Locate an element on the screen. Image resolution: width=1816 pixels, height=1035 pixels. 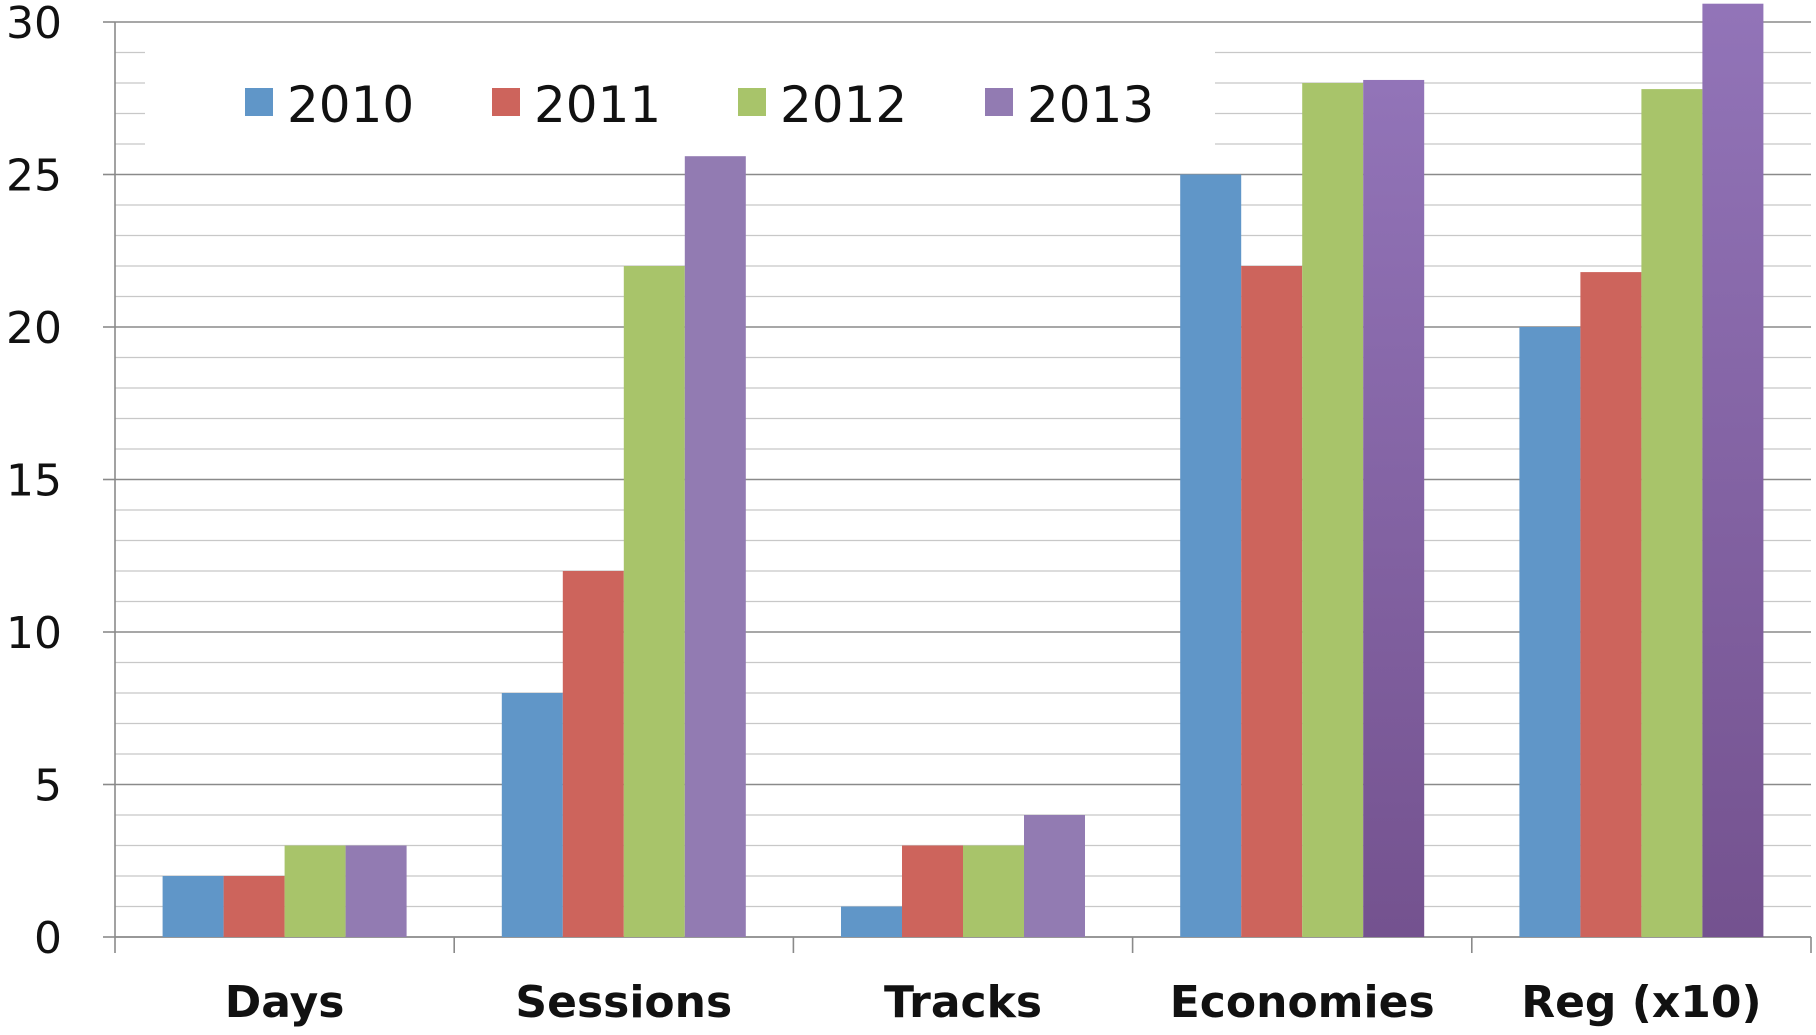
legend-box is located at coordinates (680, 101).